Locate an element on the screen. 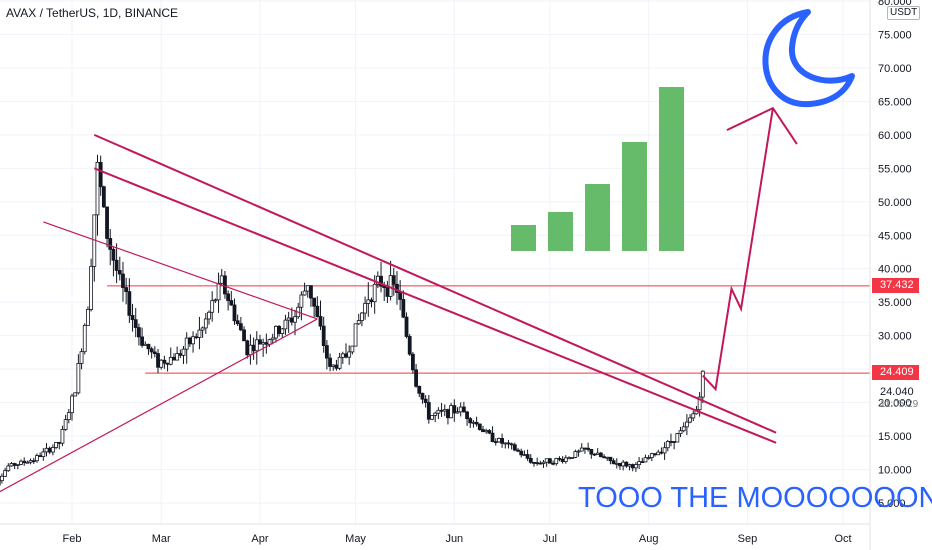 The height and width of the screenshot is (550, 932). x-tick-label: Apr is located at coordinates (259, 539).